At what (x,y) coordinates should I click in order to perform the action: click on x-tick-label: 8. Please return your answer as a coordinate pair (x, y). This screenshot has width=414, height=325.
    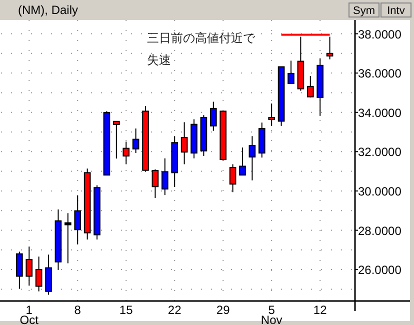
    Looking at the image, I should click on (78, 310).